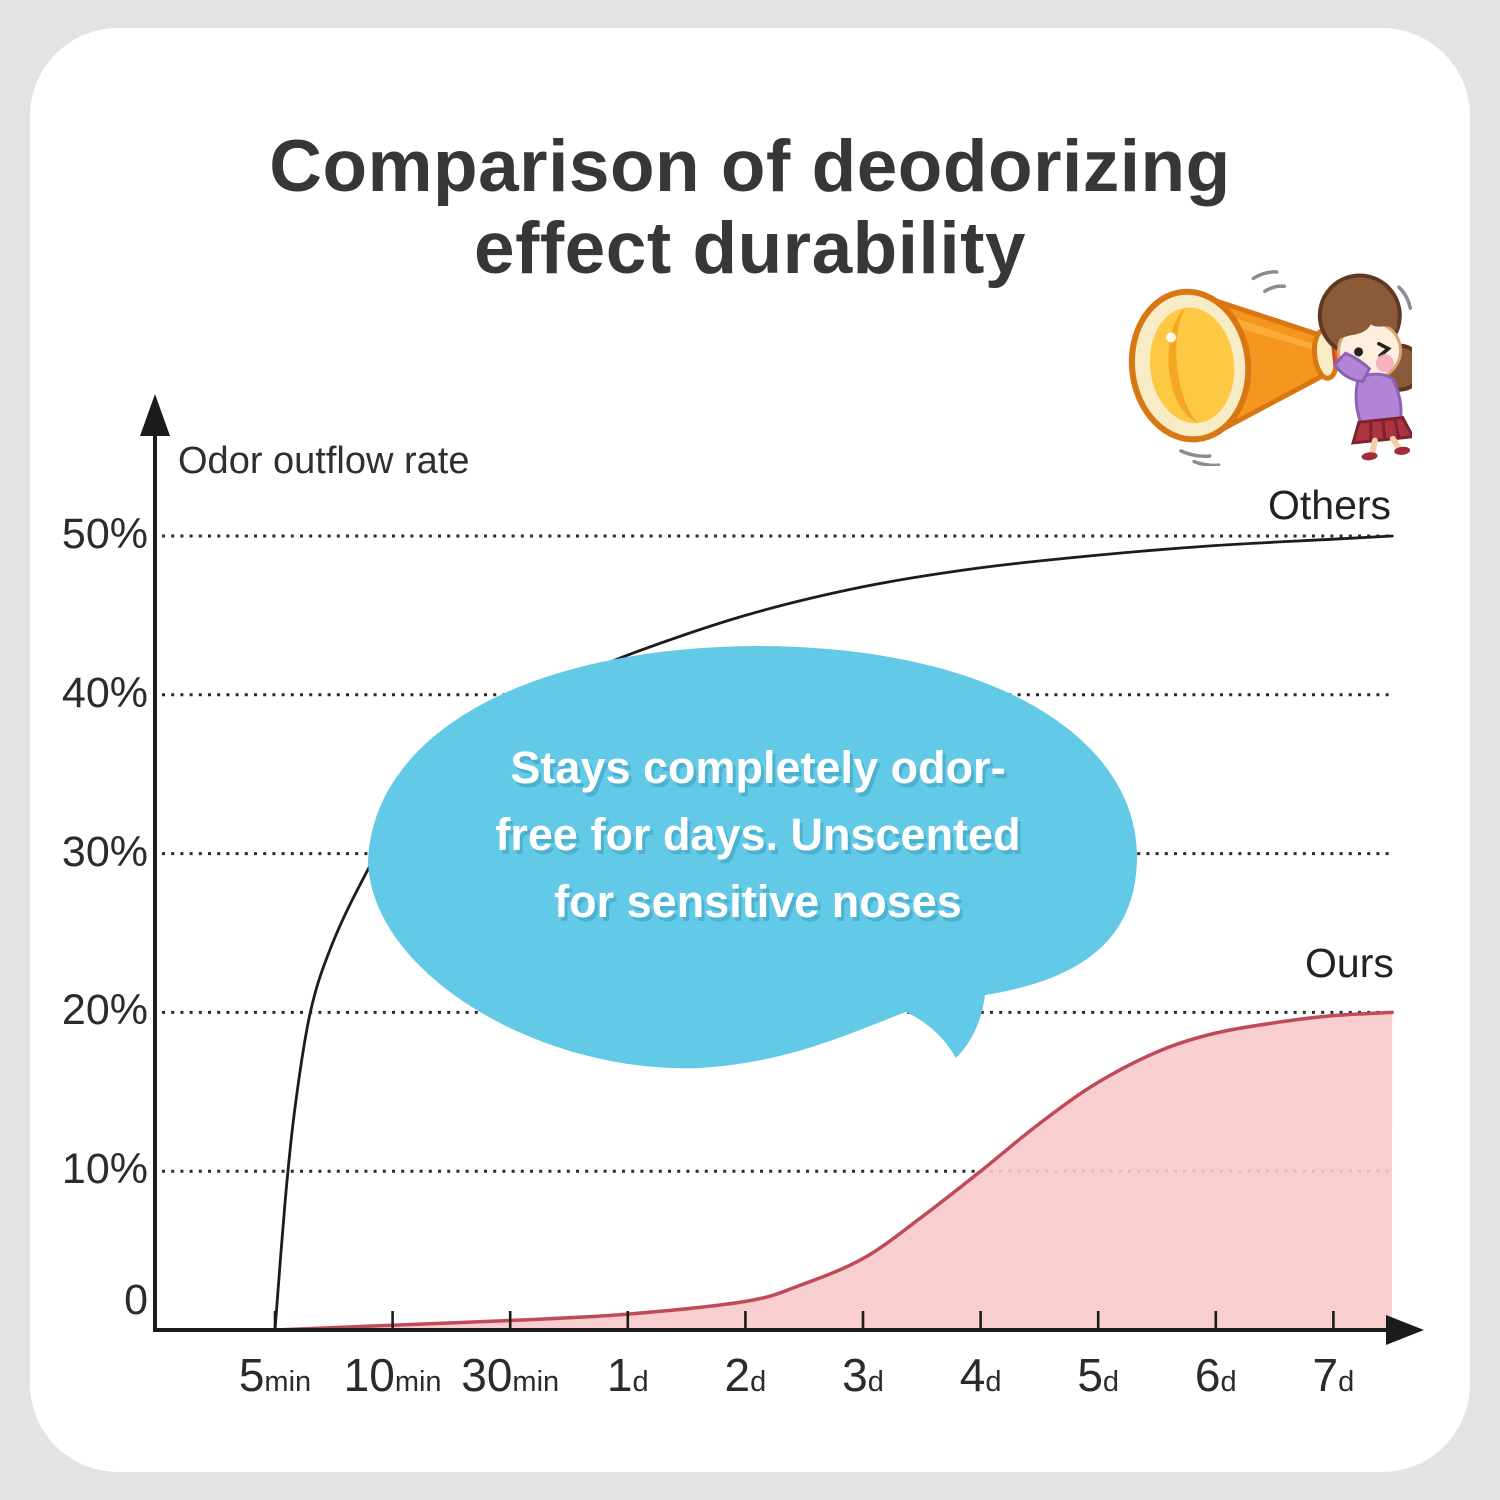  Describe the element at coordinates (750, 248) in the screenshot. I see `title-line-2: effect durability` at that location.